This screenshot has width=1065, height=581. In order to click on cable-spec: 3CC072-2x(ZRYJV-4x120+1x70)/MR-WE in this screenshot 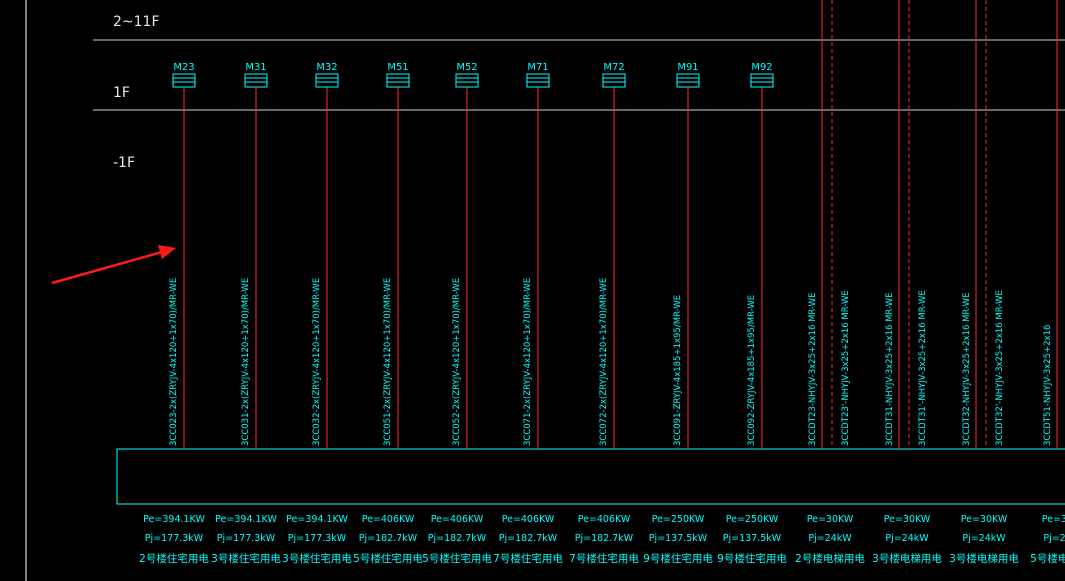, I will do `click(604, 362)`.